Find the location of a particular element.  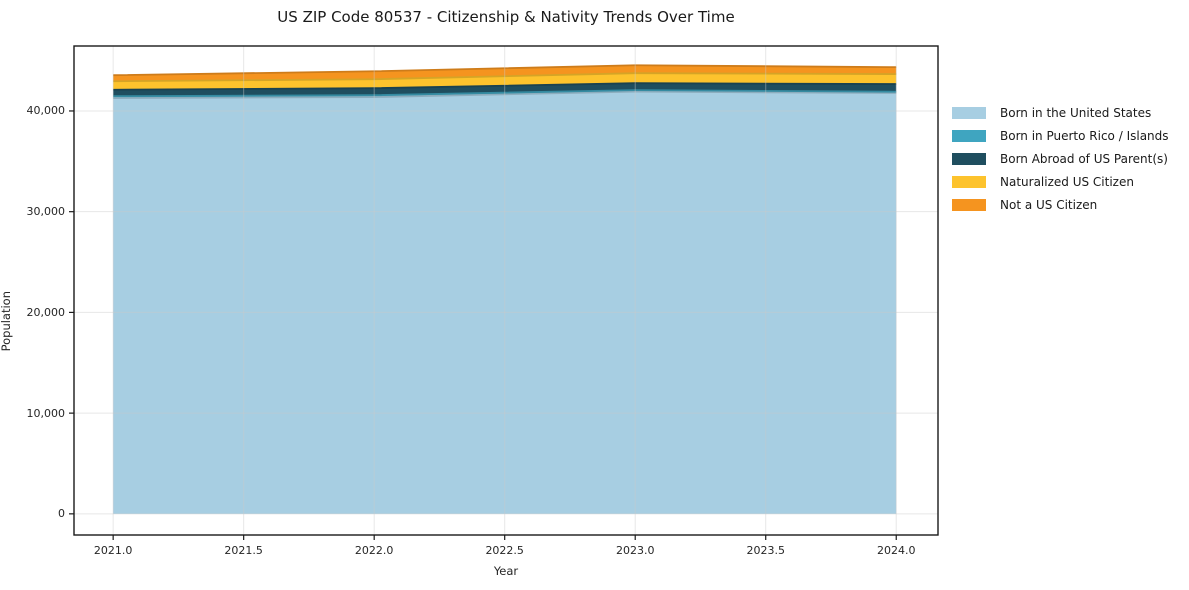

legend-item: Born in the United States is located at coordinates (1060, 113).